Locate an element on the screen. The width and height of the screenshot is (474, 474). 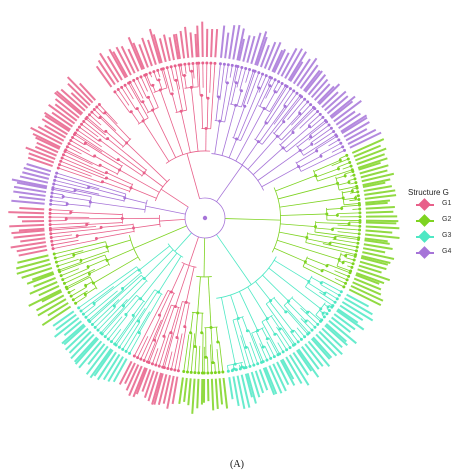
legend-title: Structure G is located at coordinates (428, 192).